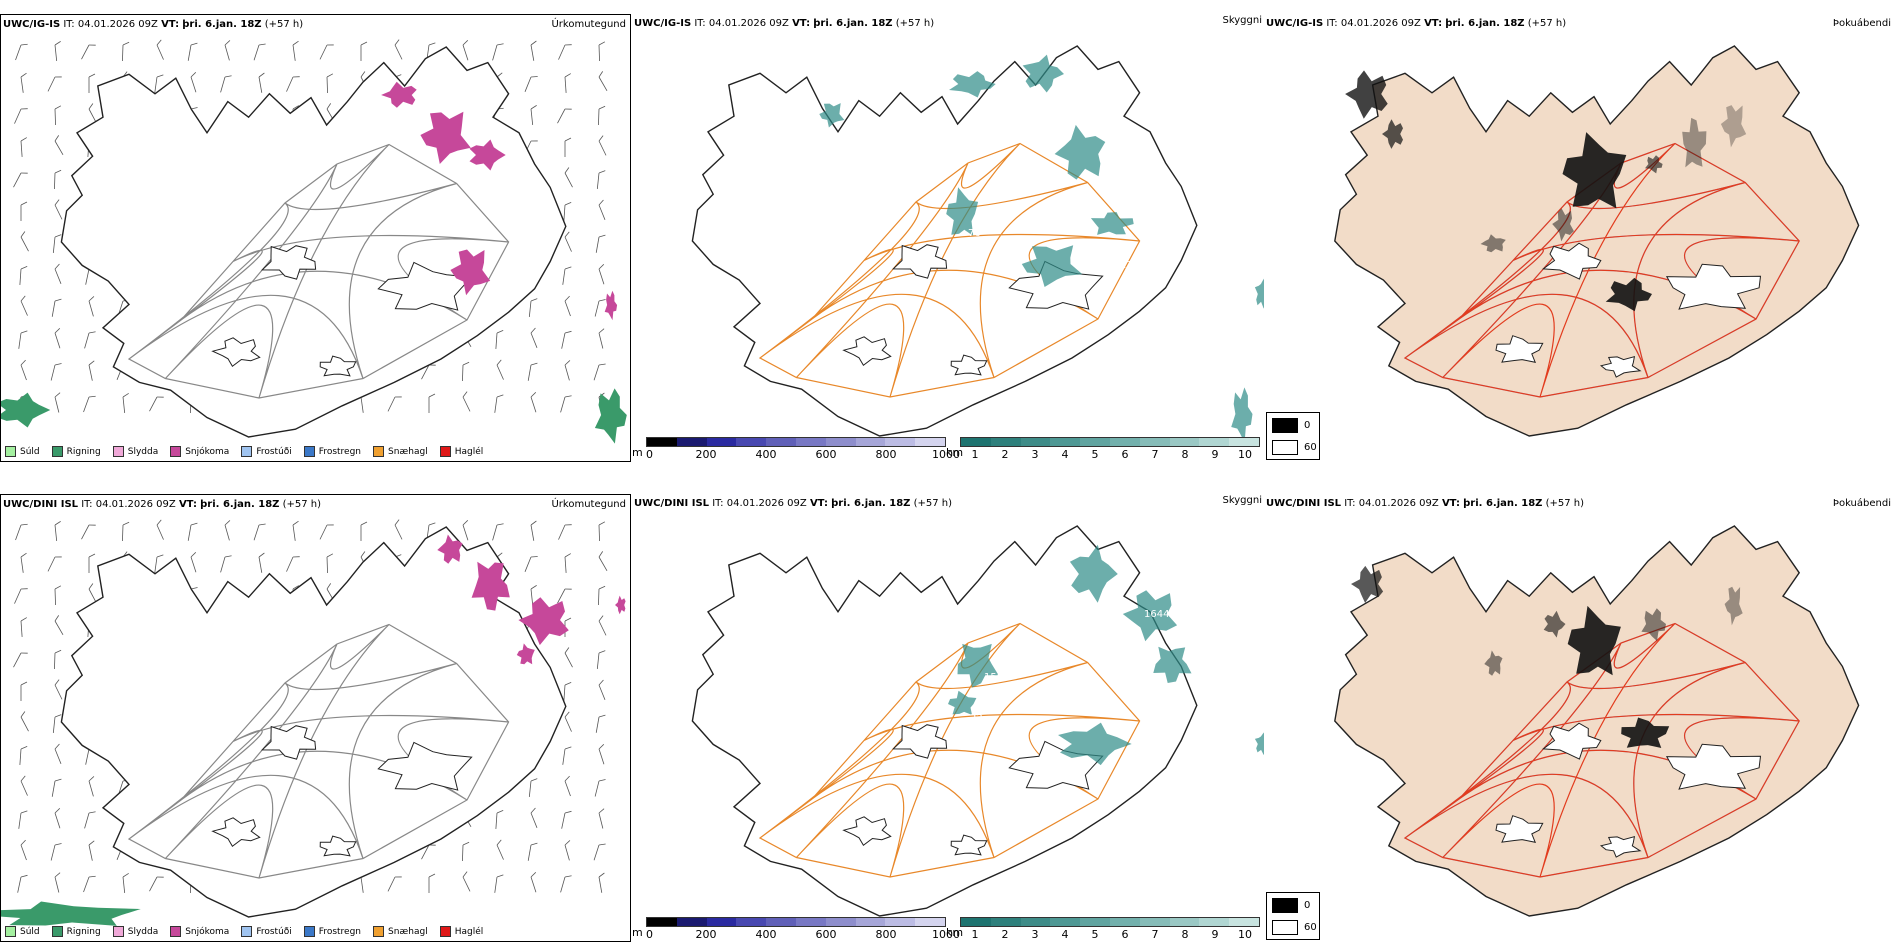  I want to click on legend-item: Frostregn, so click(332, 451).